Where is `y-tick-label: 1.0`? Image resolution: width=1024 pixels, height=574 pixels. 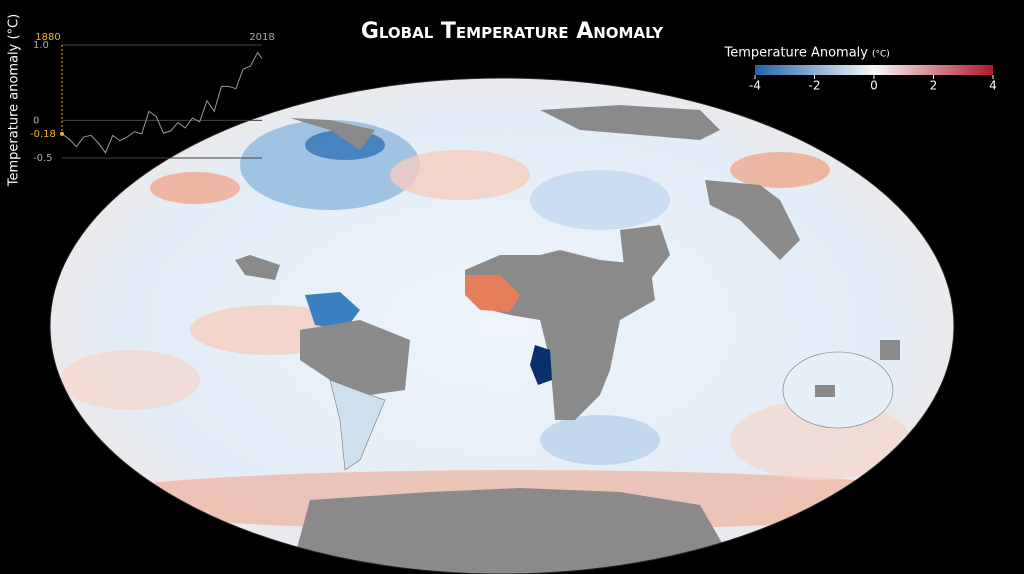
y-tick-label: 1.0 is located at coordinates (41, 45).